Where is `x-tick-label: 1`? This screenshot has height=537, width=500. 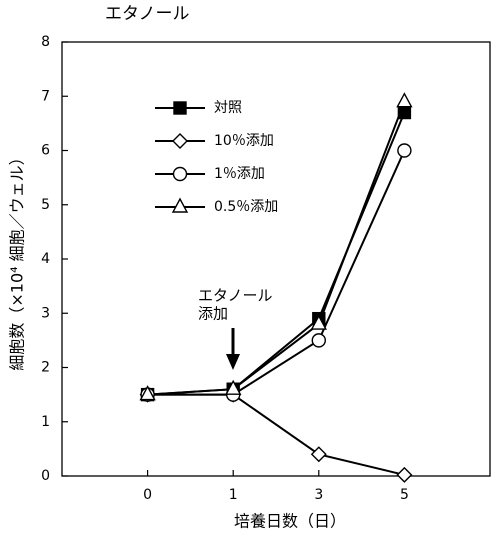 x-tick-label: 1 is located at coordinates (233, 495).